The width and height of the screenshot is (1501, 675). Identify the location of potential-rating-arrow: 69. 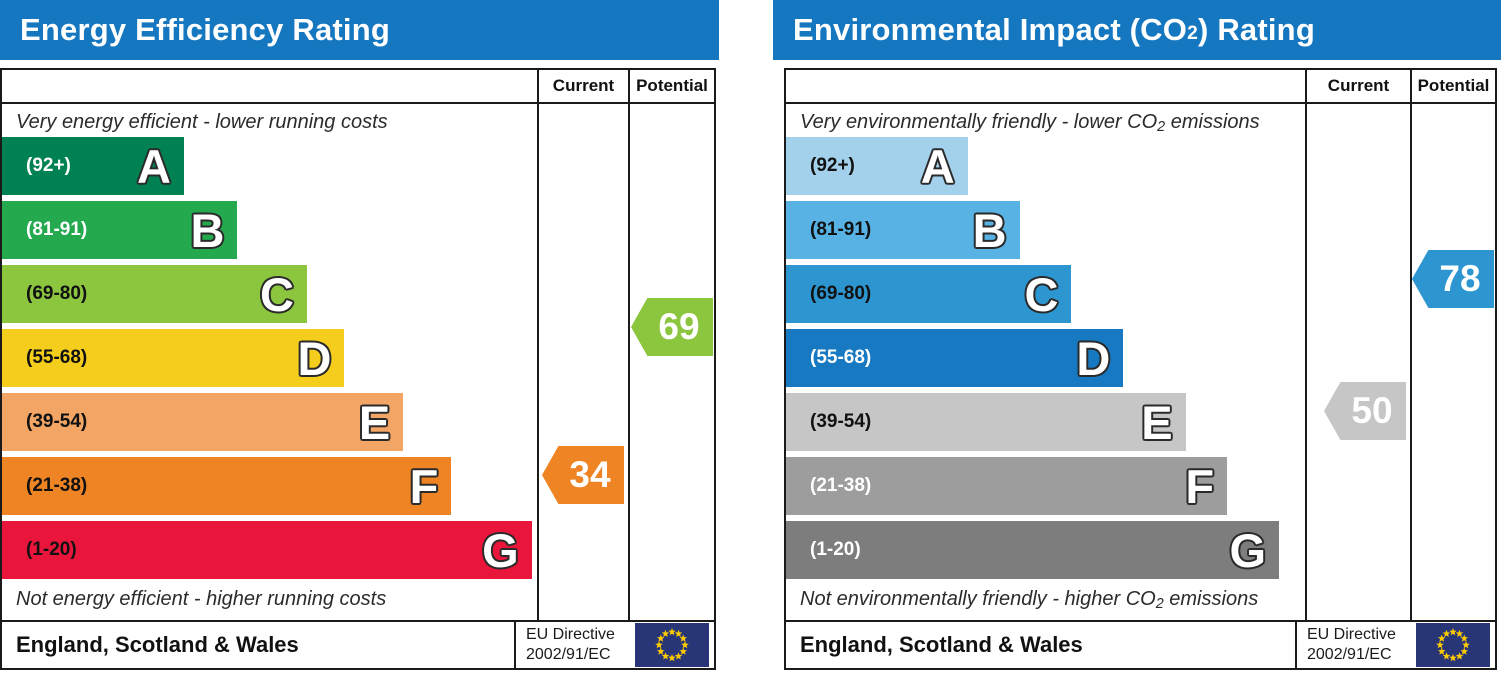
(672, 327).